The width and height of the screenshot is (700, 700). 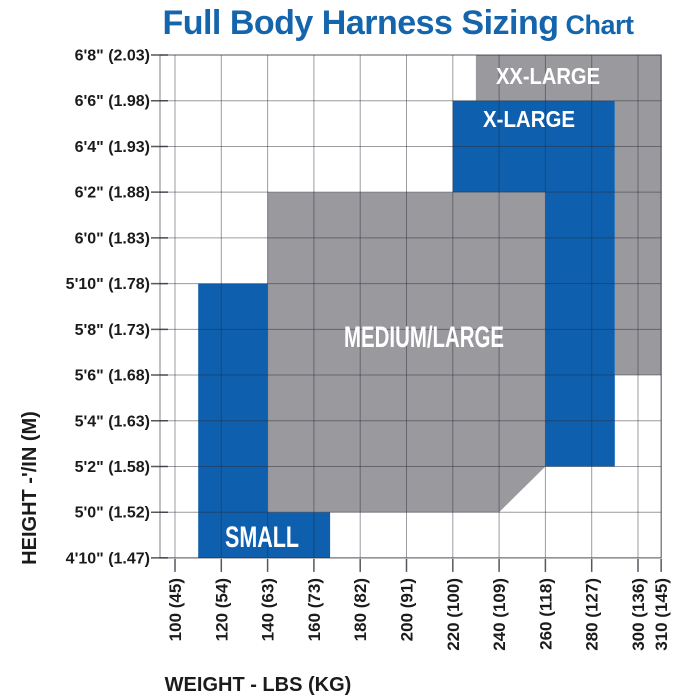 What do you see at coordinates (112, 421) in the screenshot?
I see `y-tick-label: 5'4" (1.63)` at bounding box center [112, 421].